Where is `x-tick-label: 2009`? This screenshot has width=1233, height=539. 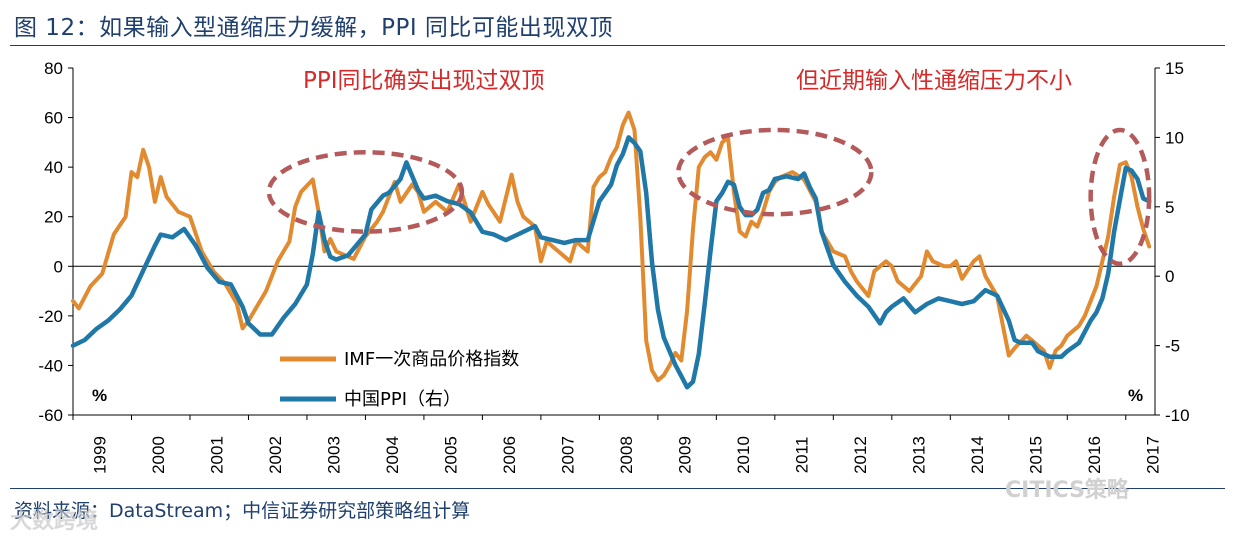
x-tick-label: 2009 is located at coordinates (685, 455).